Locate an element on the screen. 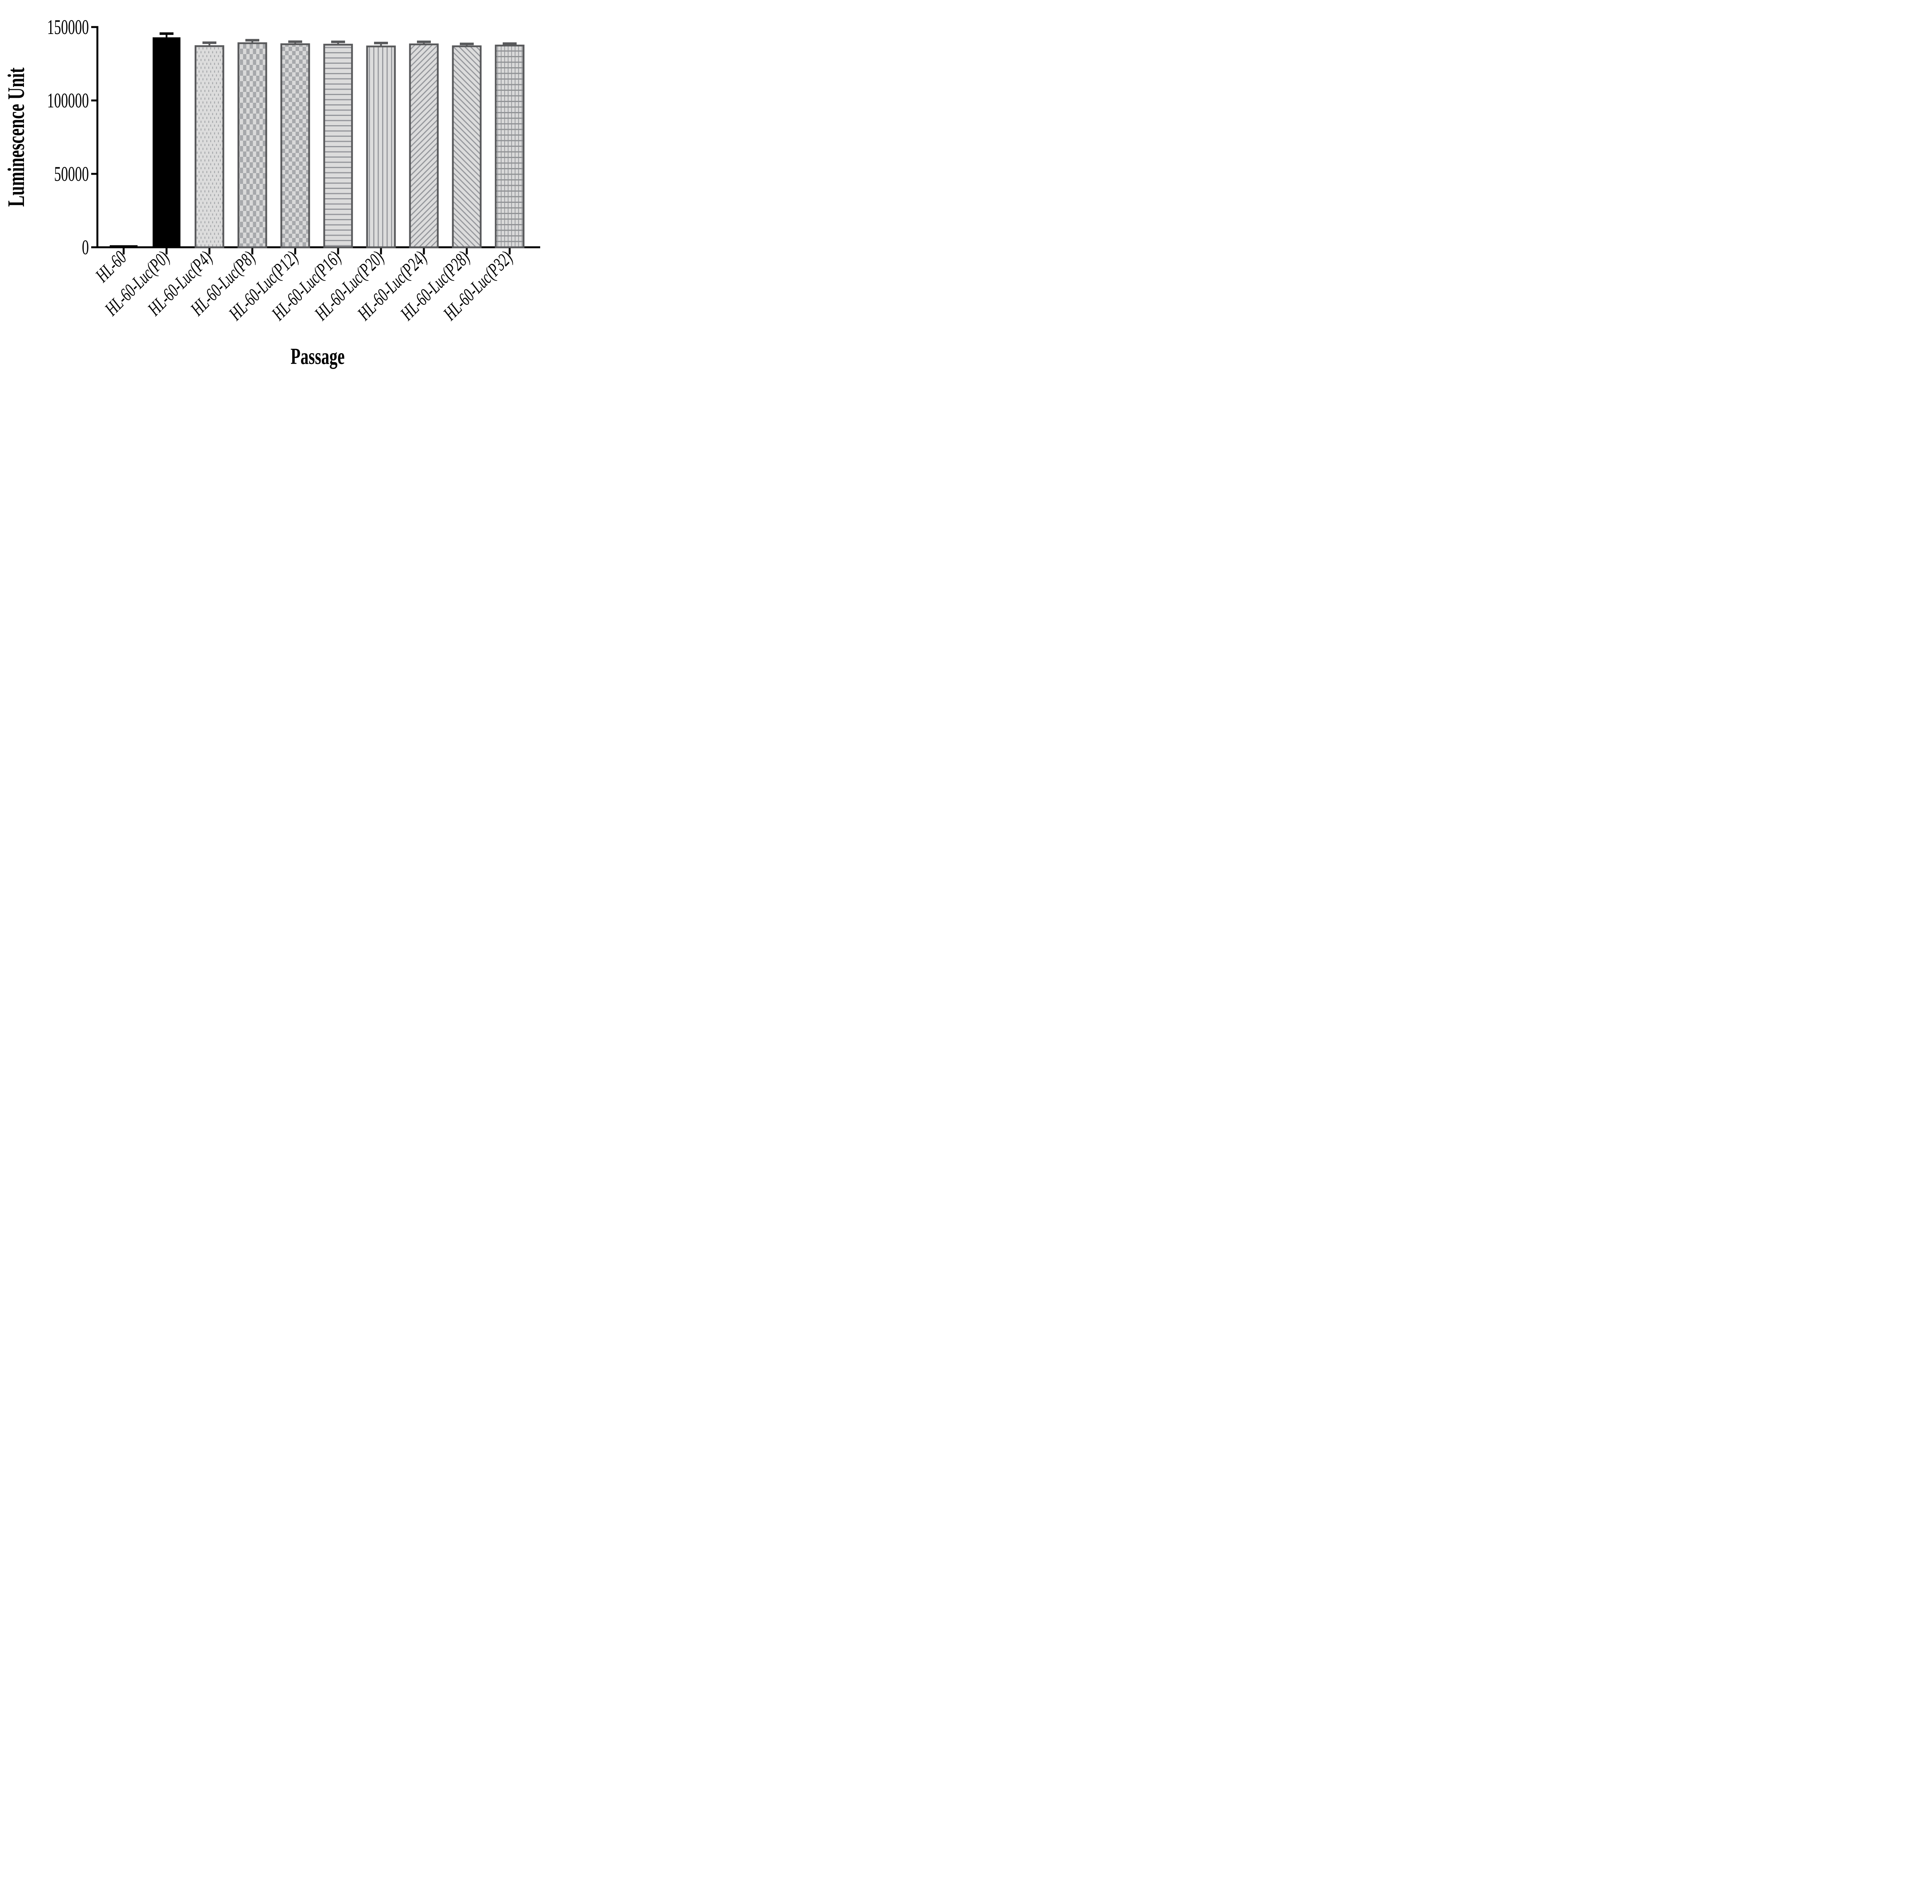  bar-hl-60-luc-p24 is located at coordinates (424, 145).